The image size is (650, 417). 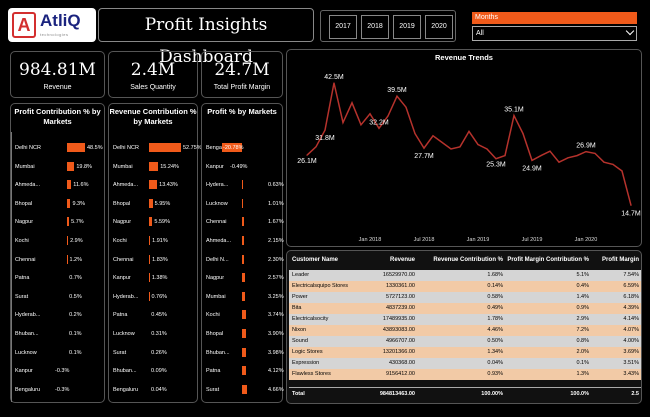 I want to click on profit-contribution-value: 0.7%, so click(x=75, y=278).